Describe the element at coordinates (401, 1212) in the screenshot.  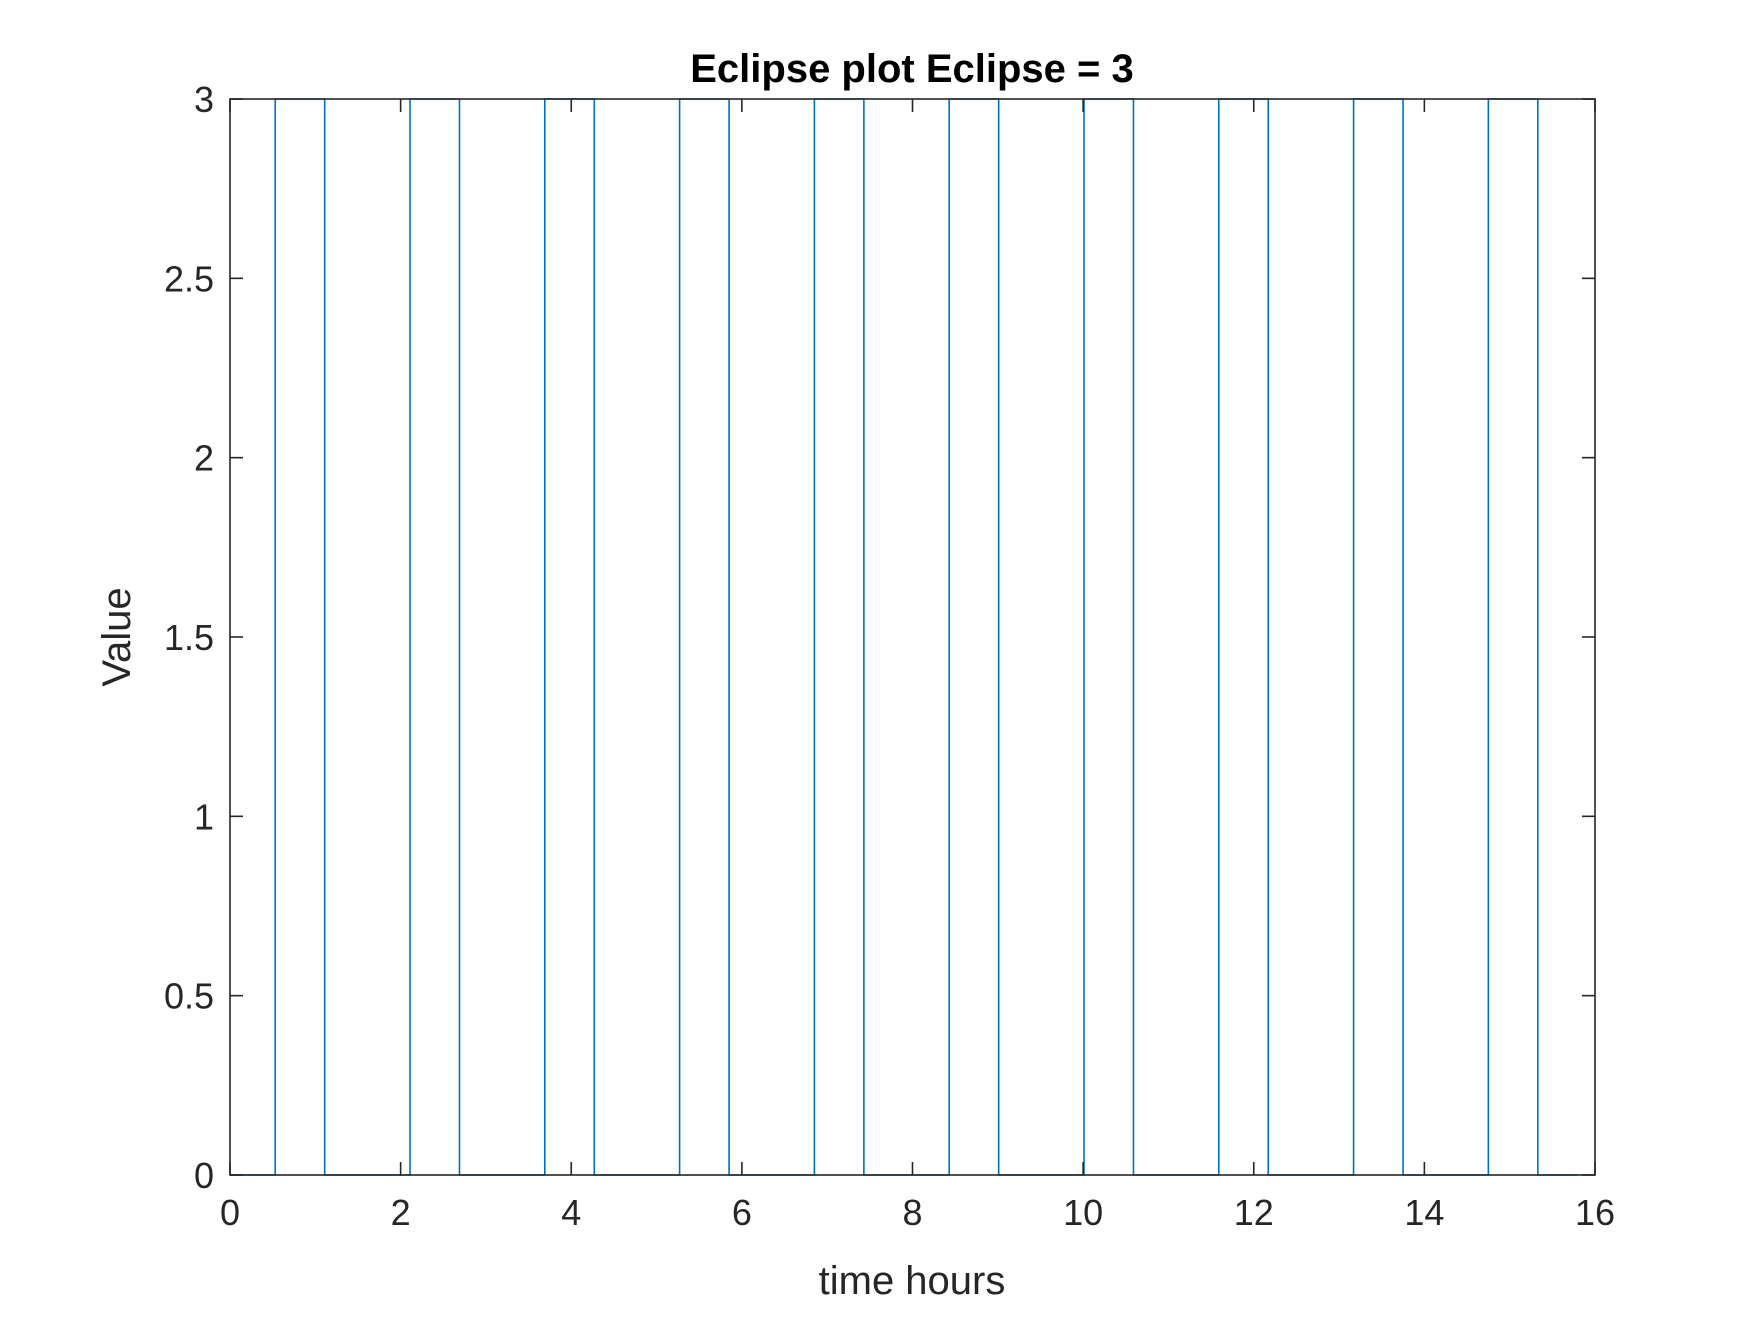
I see `x-tick-label: 2` at that location.